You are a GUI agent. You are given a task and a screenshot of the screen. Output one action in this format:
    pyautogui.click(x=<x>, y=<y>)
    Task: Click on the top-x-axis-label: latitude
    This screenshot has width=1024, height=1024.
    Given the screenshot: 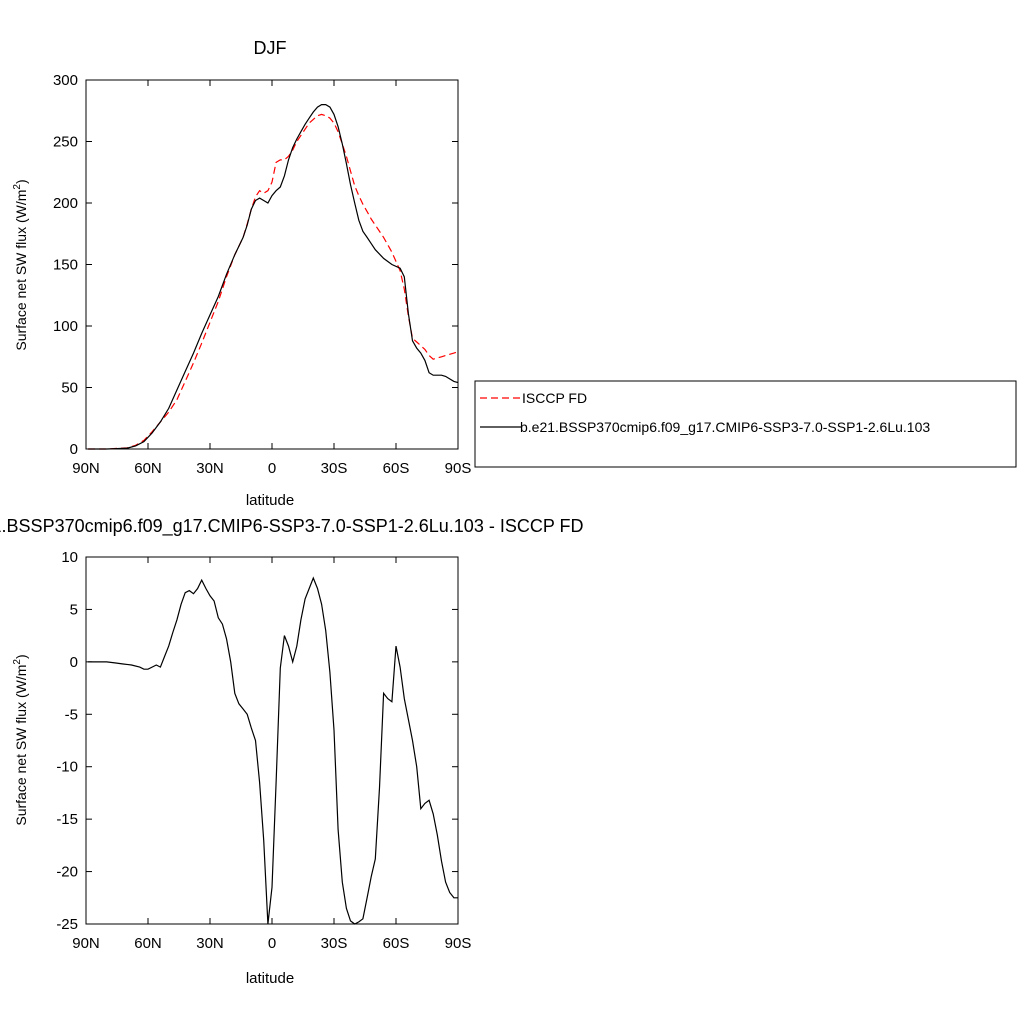 What is the action you would take?
    pyautogui.click(x=270, y=500)
    